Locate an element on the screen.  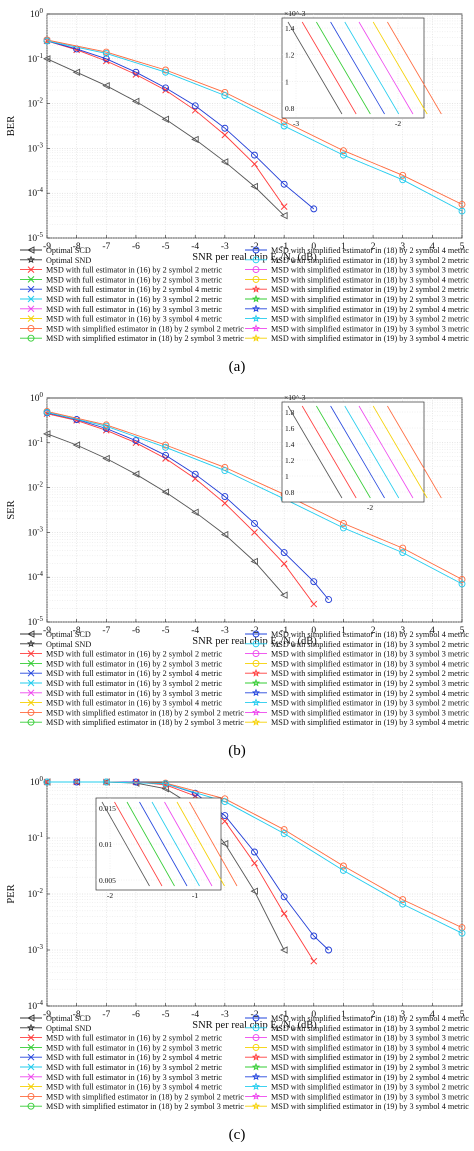
inset-zoom: 0.015 0.01 0.005 -2 -1 is located at coordinates (166, 848).